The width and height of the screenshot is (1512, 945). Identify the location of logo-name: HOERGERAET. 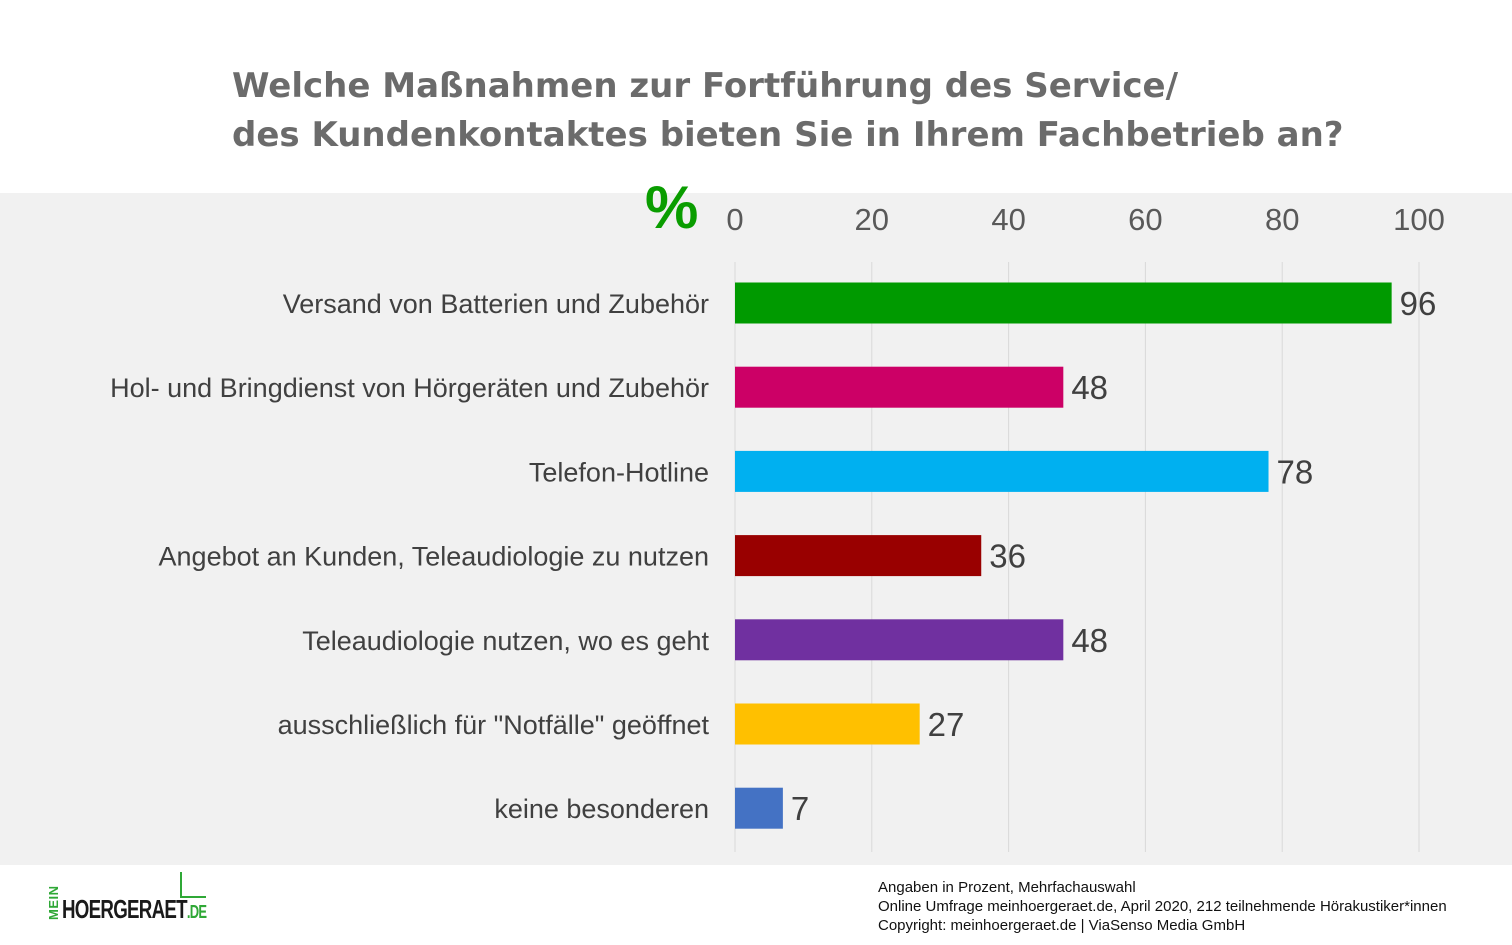
(125, 909).